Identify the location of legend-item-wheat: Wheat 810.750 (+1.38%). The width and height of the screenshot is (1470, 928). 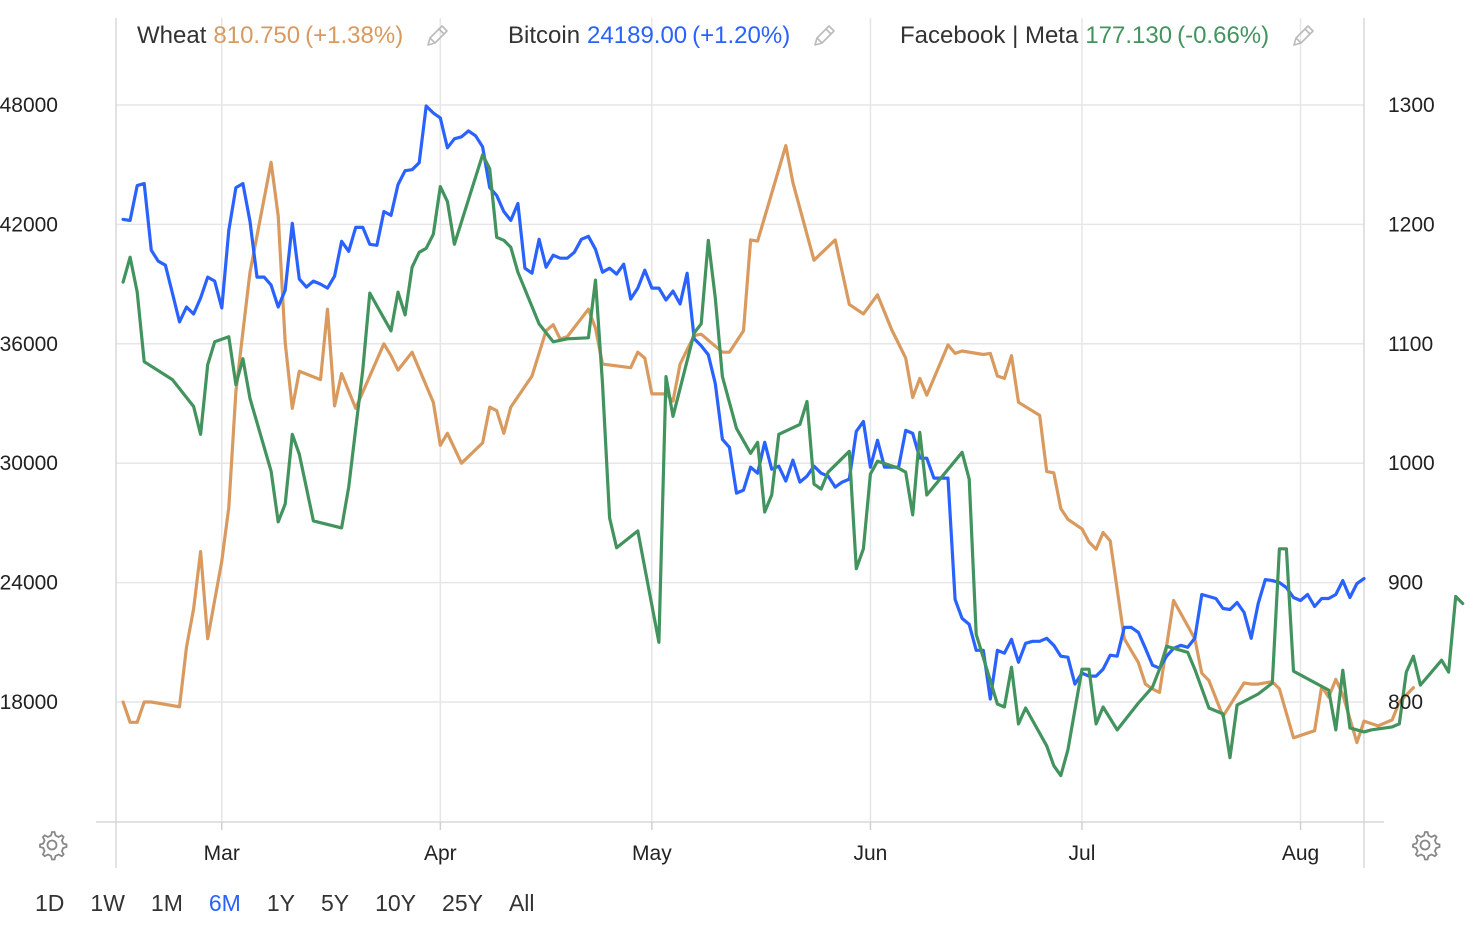
(294, 36).